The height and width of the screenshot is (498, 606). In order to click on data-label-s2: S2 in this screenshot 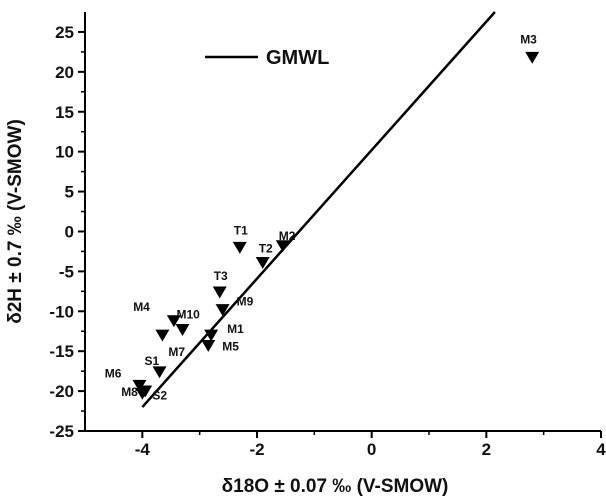, I will do `click(159, 395)`.